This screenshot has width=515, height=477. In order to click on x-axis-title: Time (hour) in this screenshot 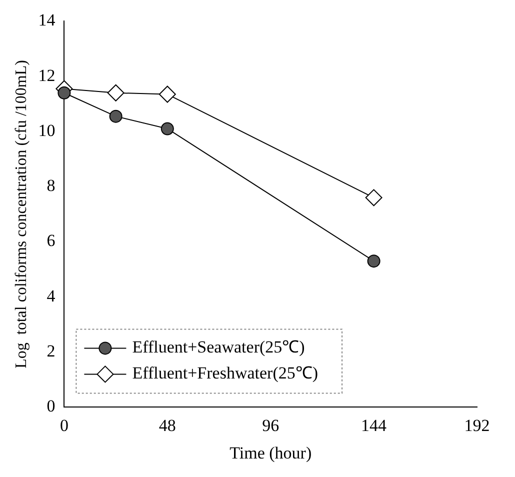, I will do `click(271, 452)`.